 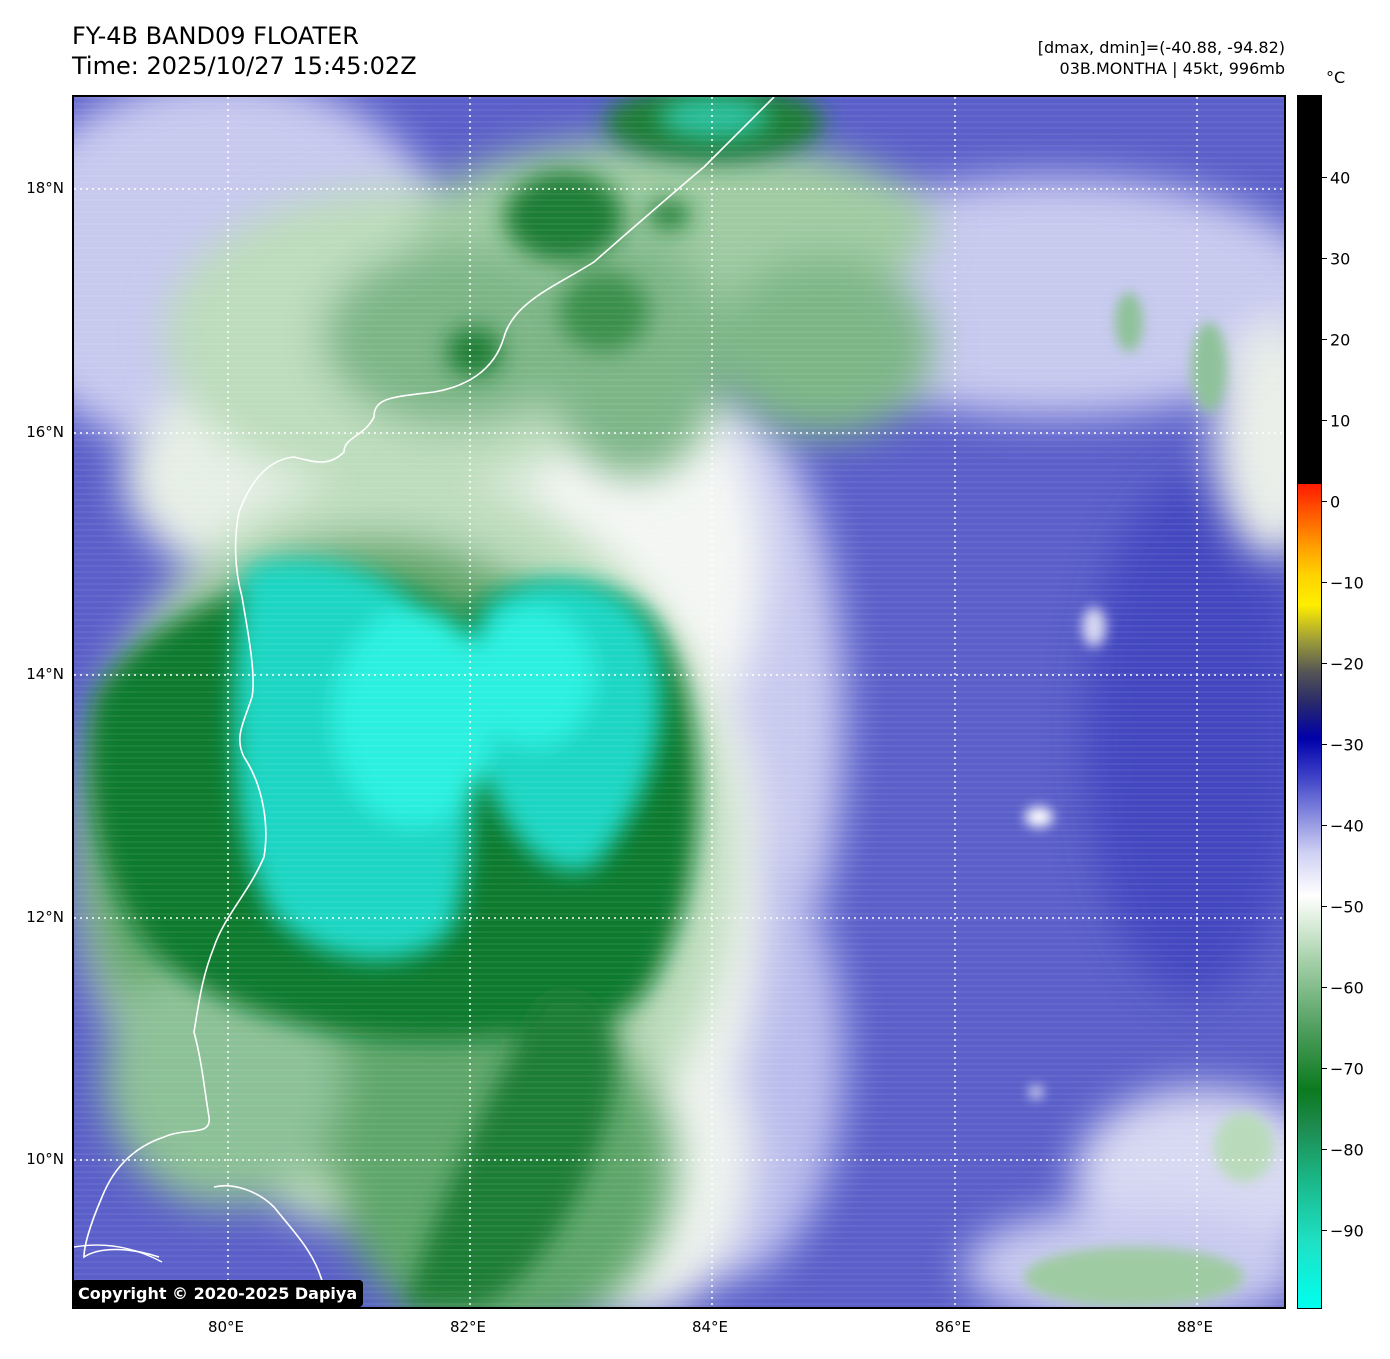 I want to click on colorbar-label-20: 20, so click(x=1340, y=340).